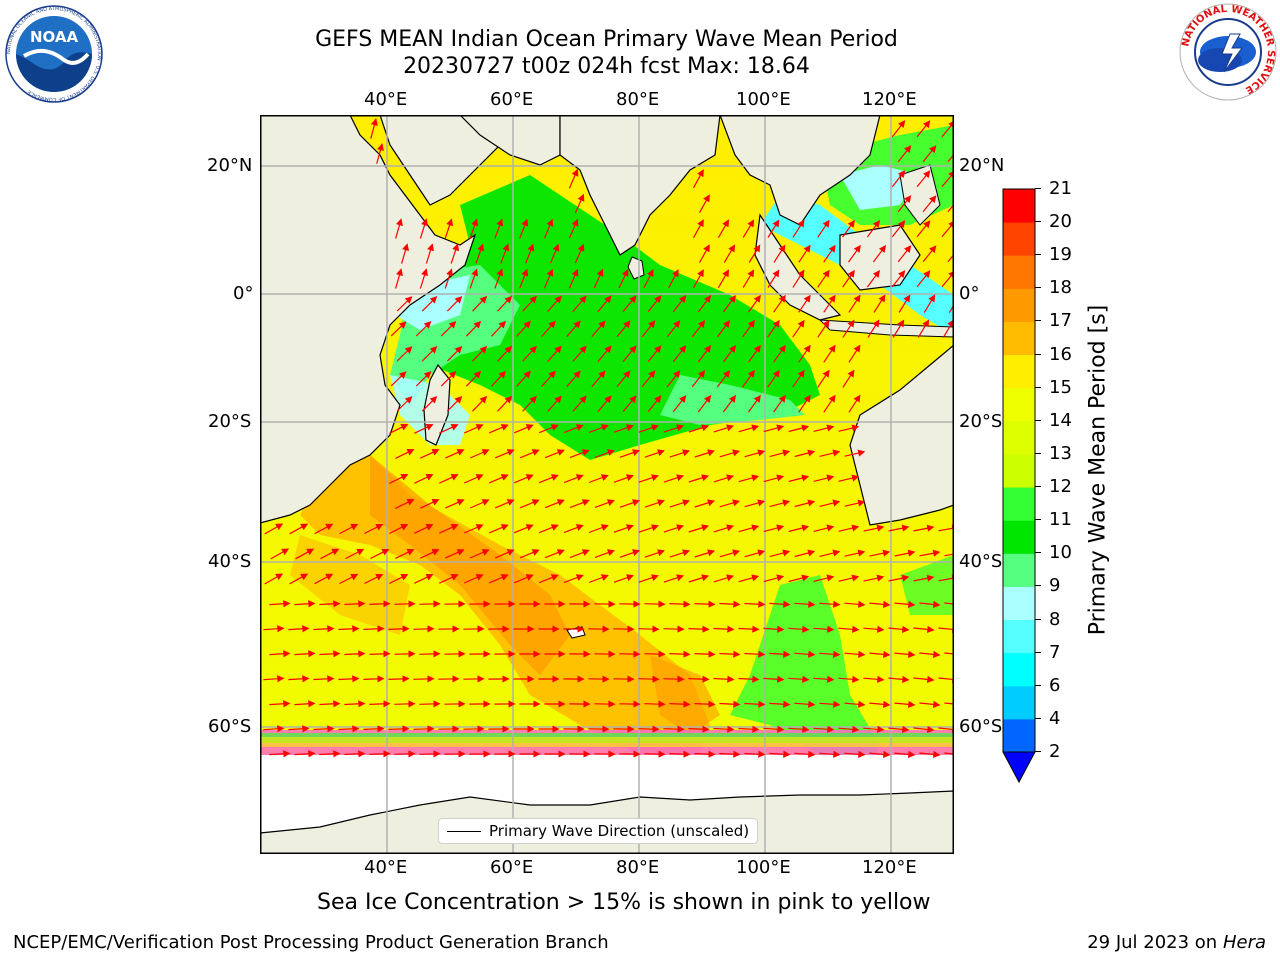 This screenshot has width=1280, height=960. What do you see at coordinates (638, 99) in the screenshot?
I see `lon-tick-top-80e: 80°E` at bounding box center [638, 99].